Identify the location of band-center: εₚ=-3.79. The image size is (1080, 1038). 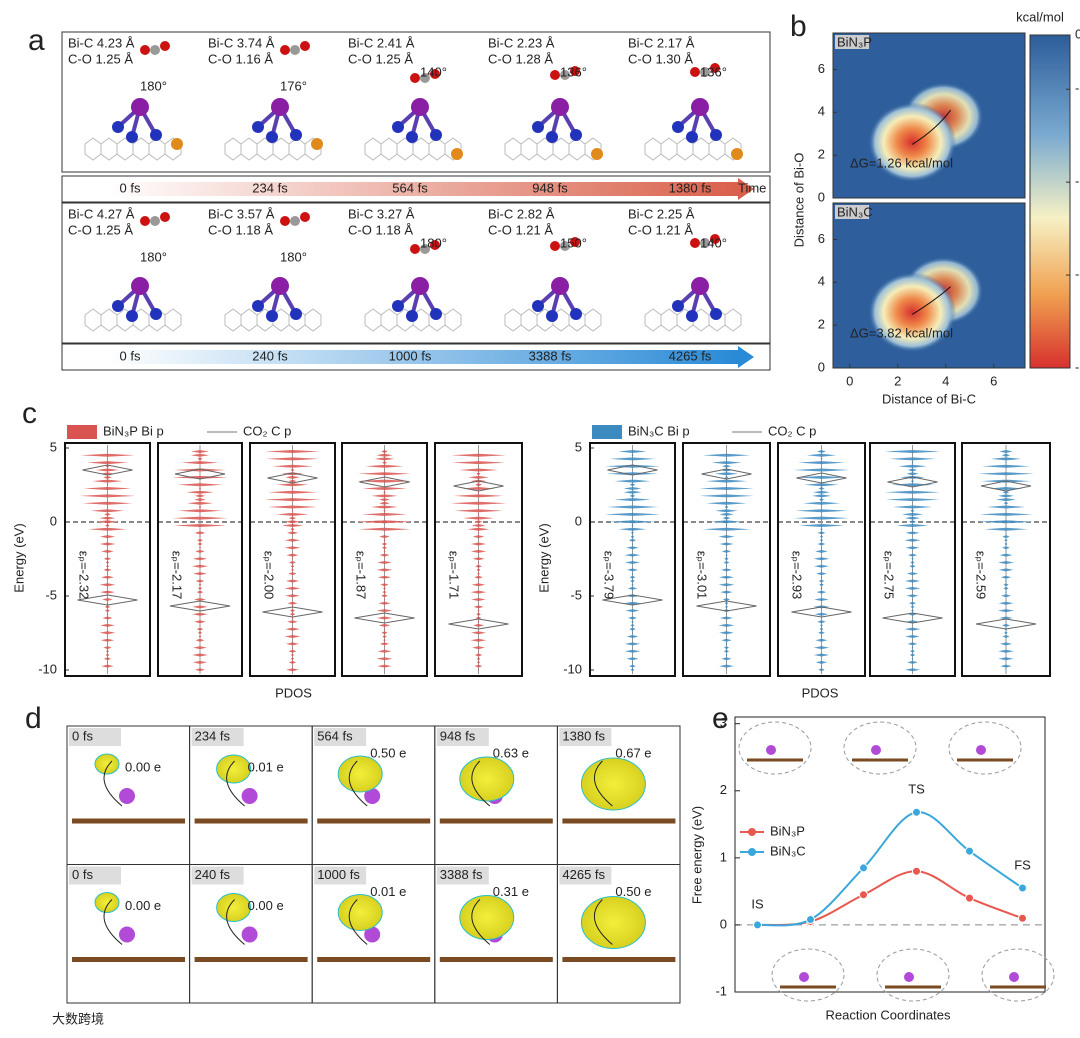
(609, 575).